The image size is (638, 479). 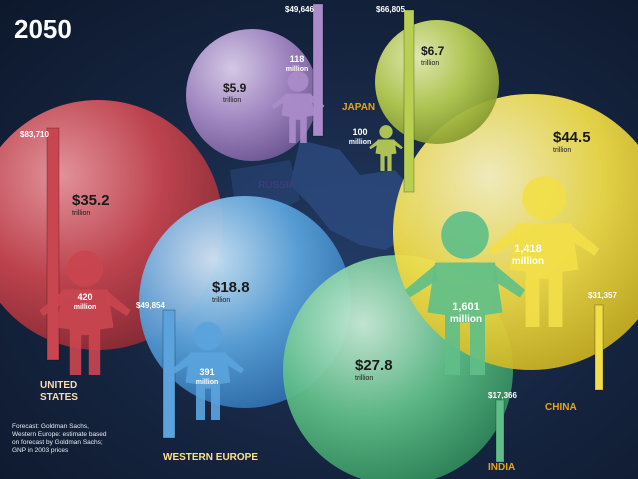 What do you see at coordinates (364, 378) in the screenshot?
I see `gnp-unit-india: trillion` at bounding box center [364, 378].